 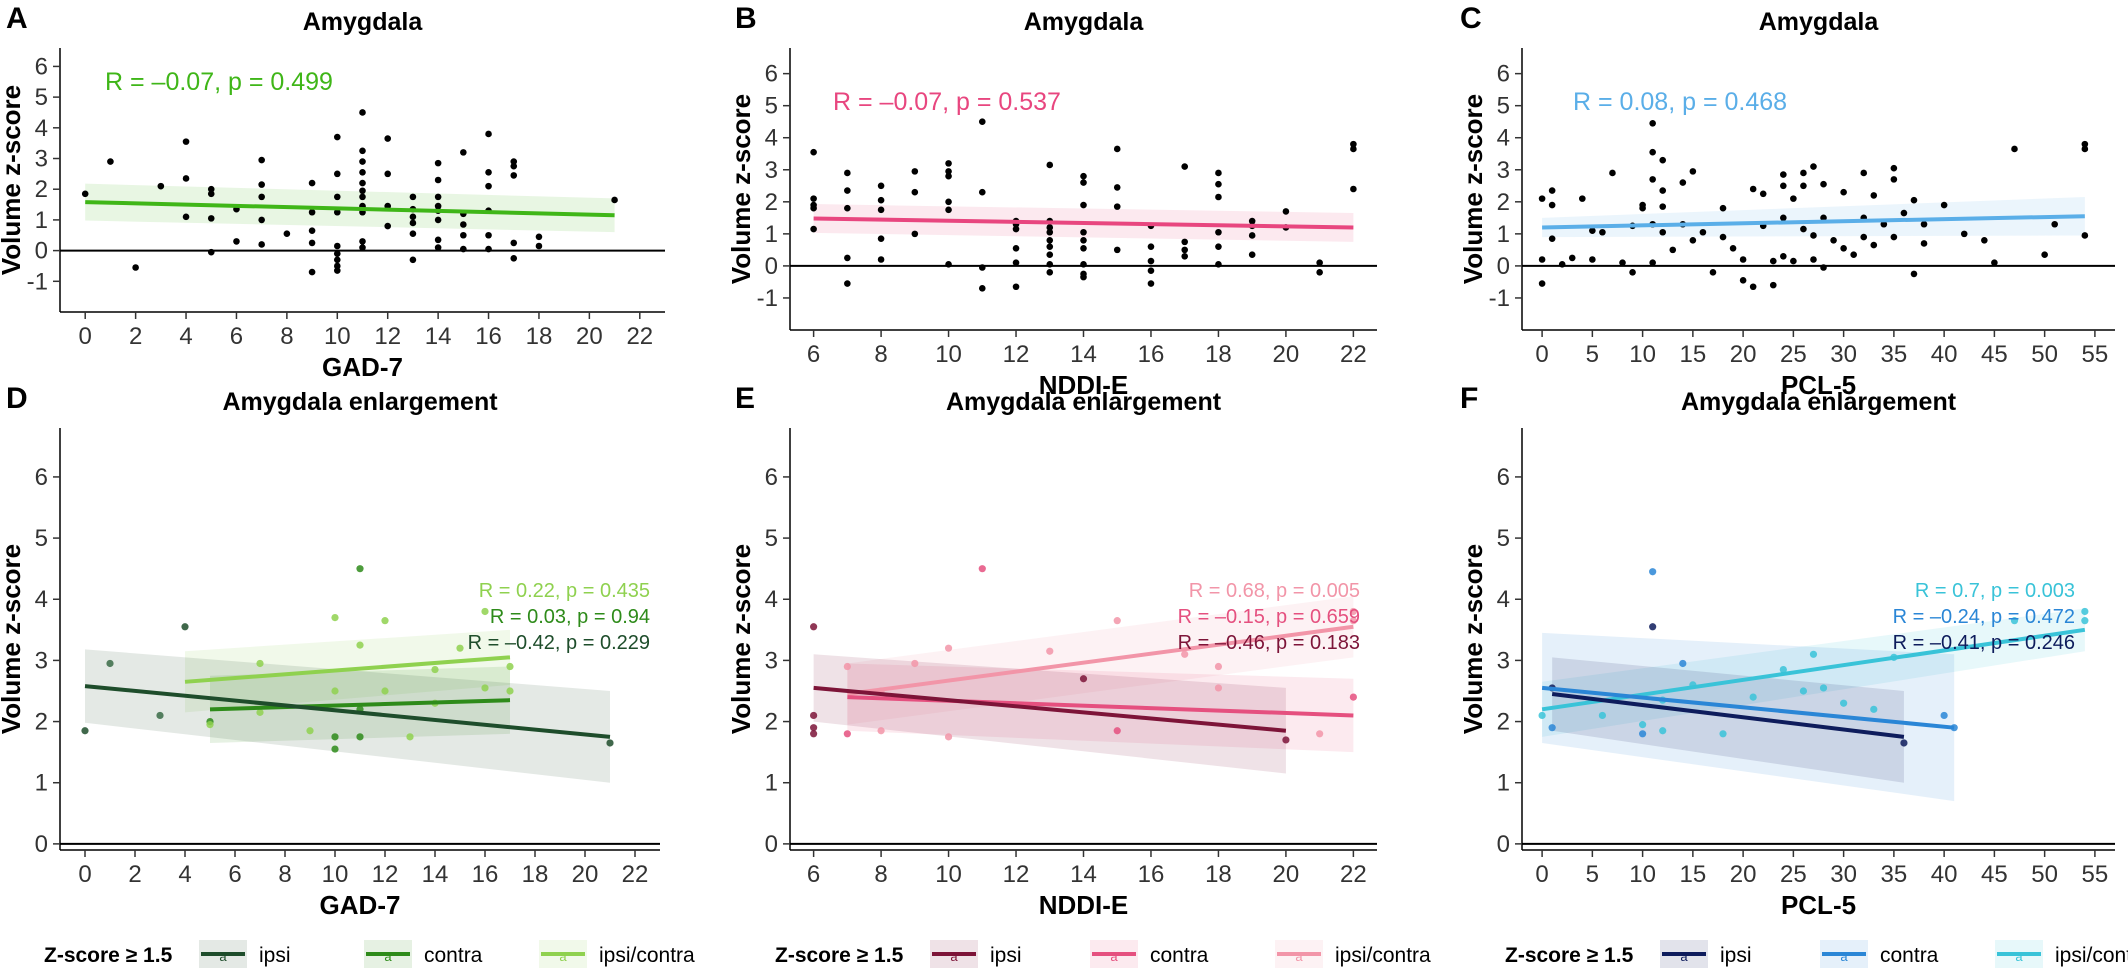 I want to click on x-tick-label: 45, so click(x=1994, y=354).